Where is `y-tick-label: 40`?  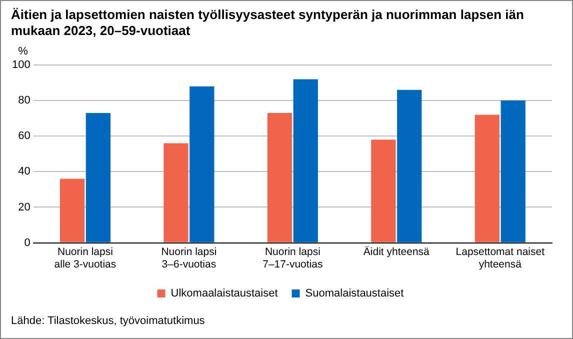 y-tick-label: 40 is located at coordinates (24, 172).